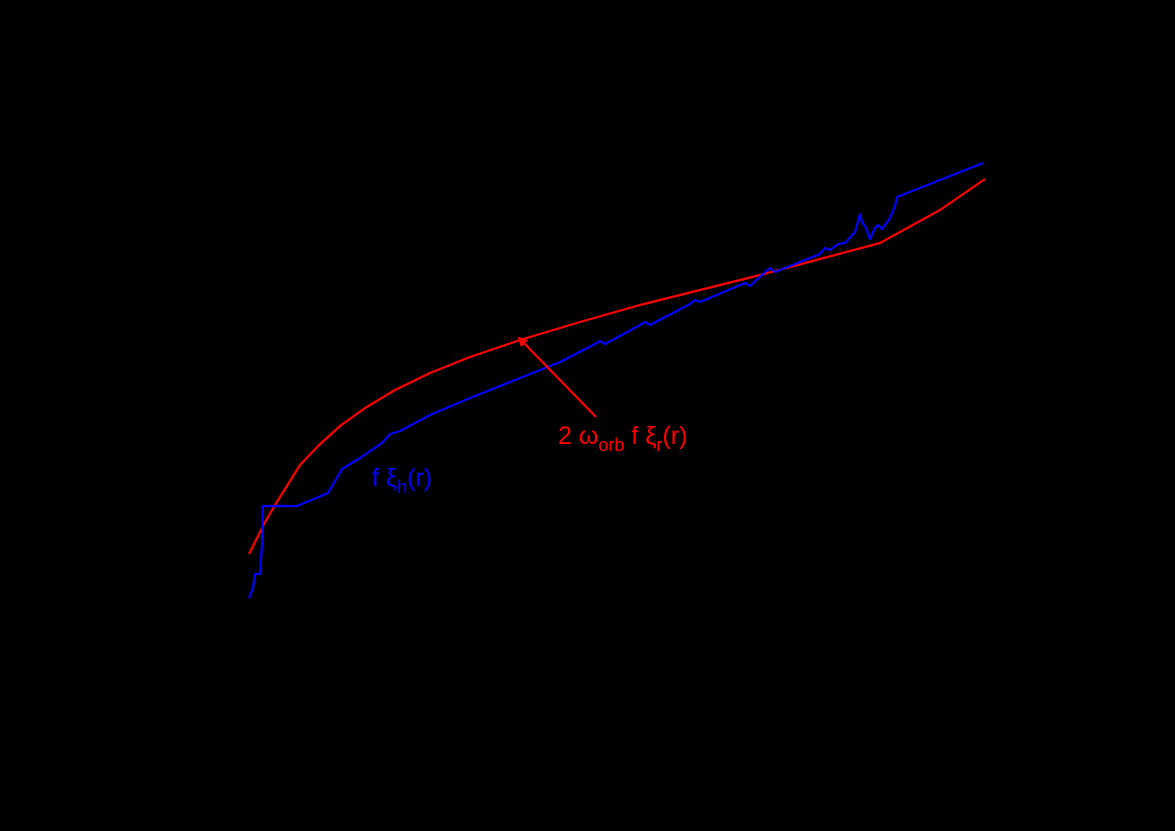 The image size is (1175, 831). What do you see at coordinates (578, 436) in the screenshot?
I see `label-text: 2 ω` at bounding box center [578, 436].